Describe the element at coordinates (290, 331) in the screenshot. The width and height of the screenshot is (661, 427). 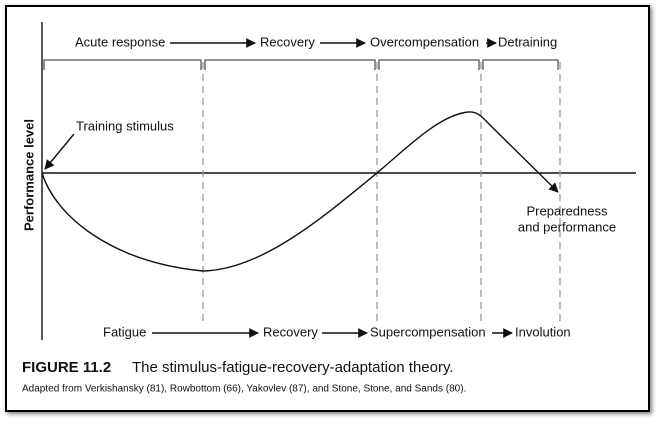
I see `bottom-phase: Recovery` at that location.